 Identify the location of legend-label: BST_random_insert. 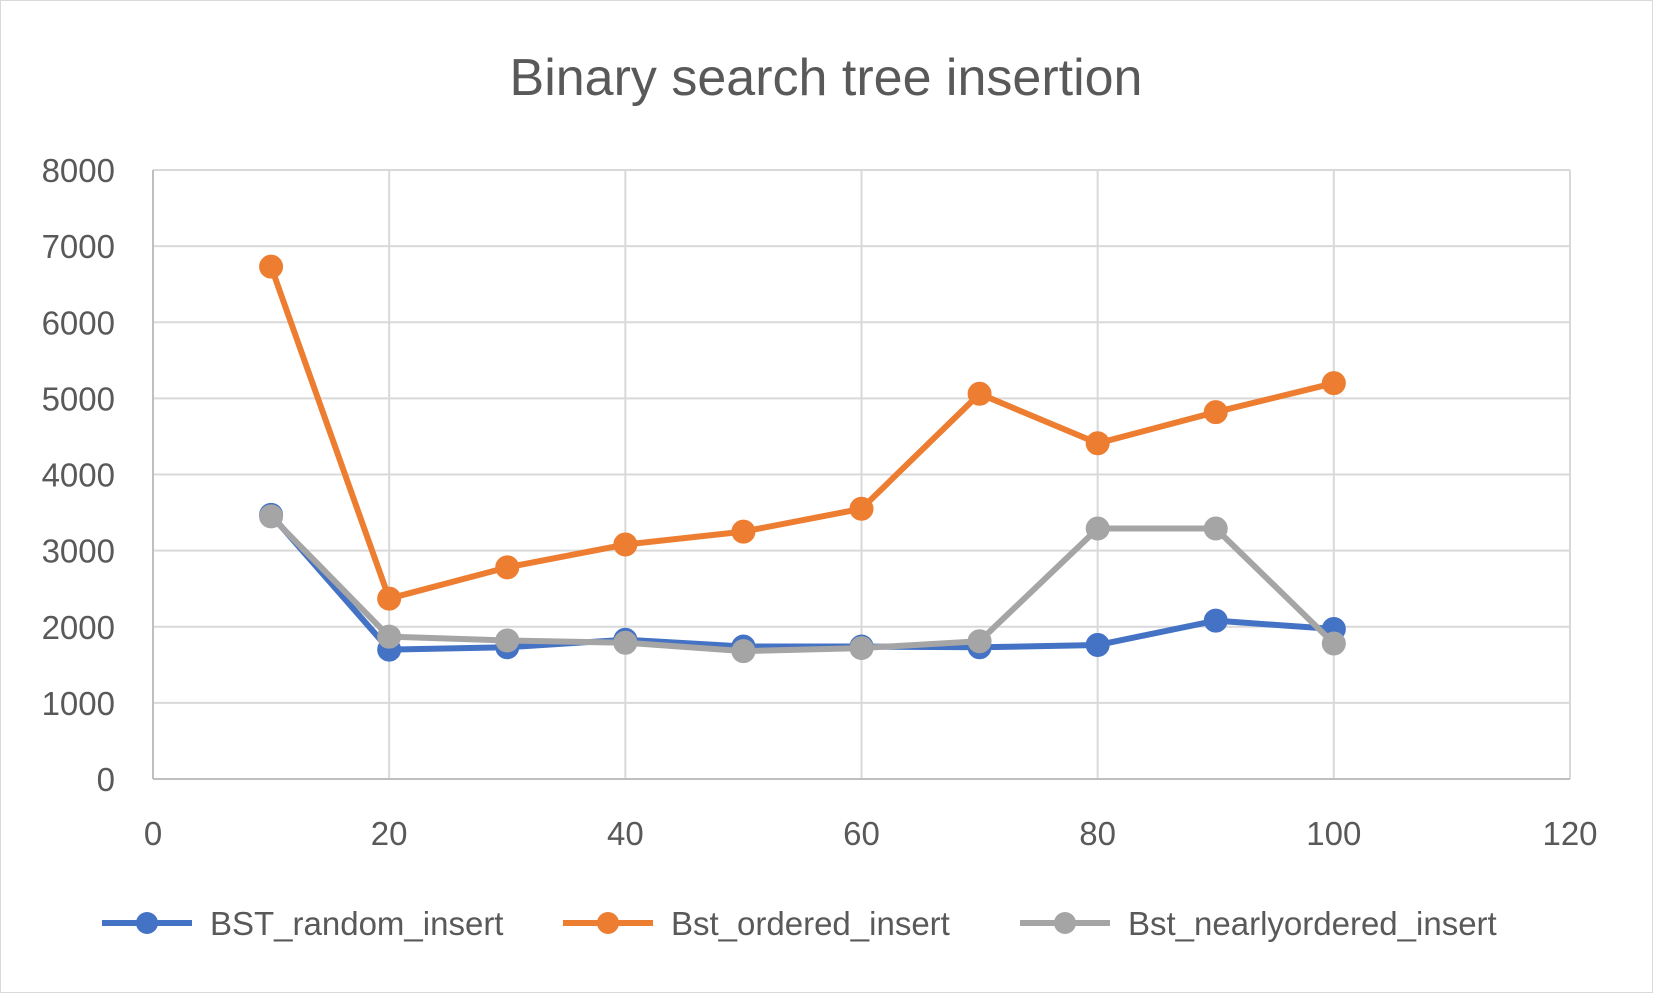
(356, 923).